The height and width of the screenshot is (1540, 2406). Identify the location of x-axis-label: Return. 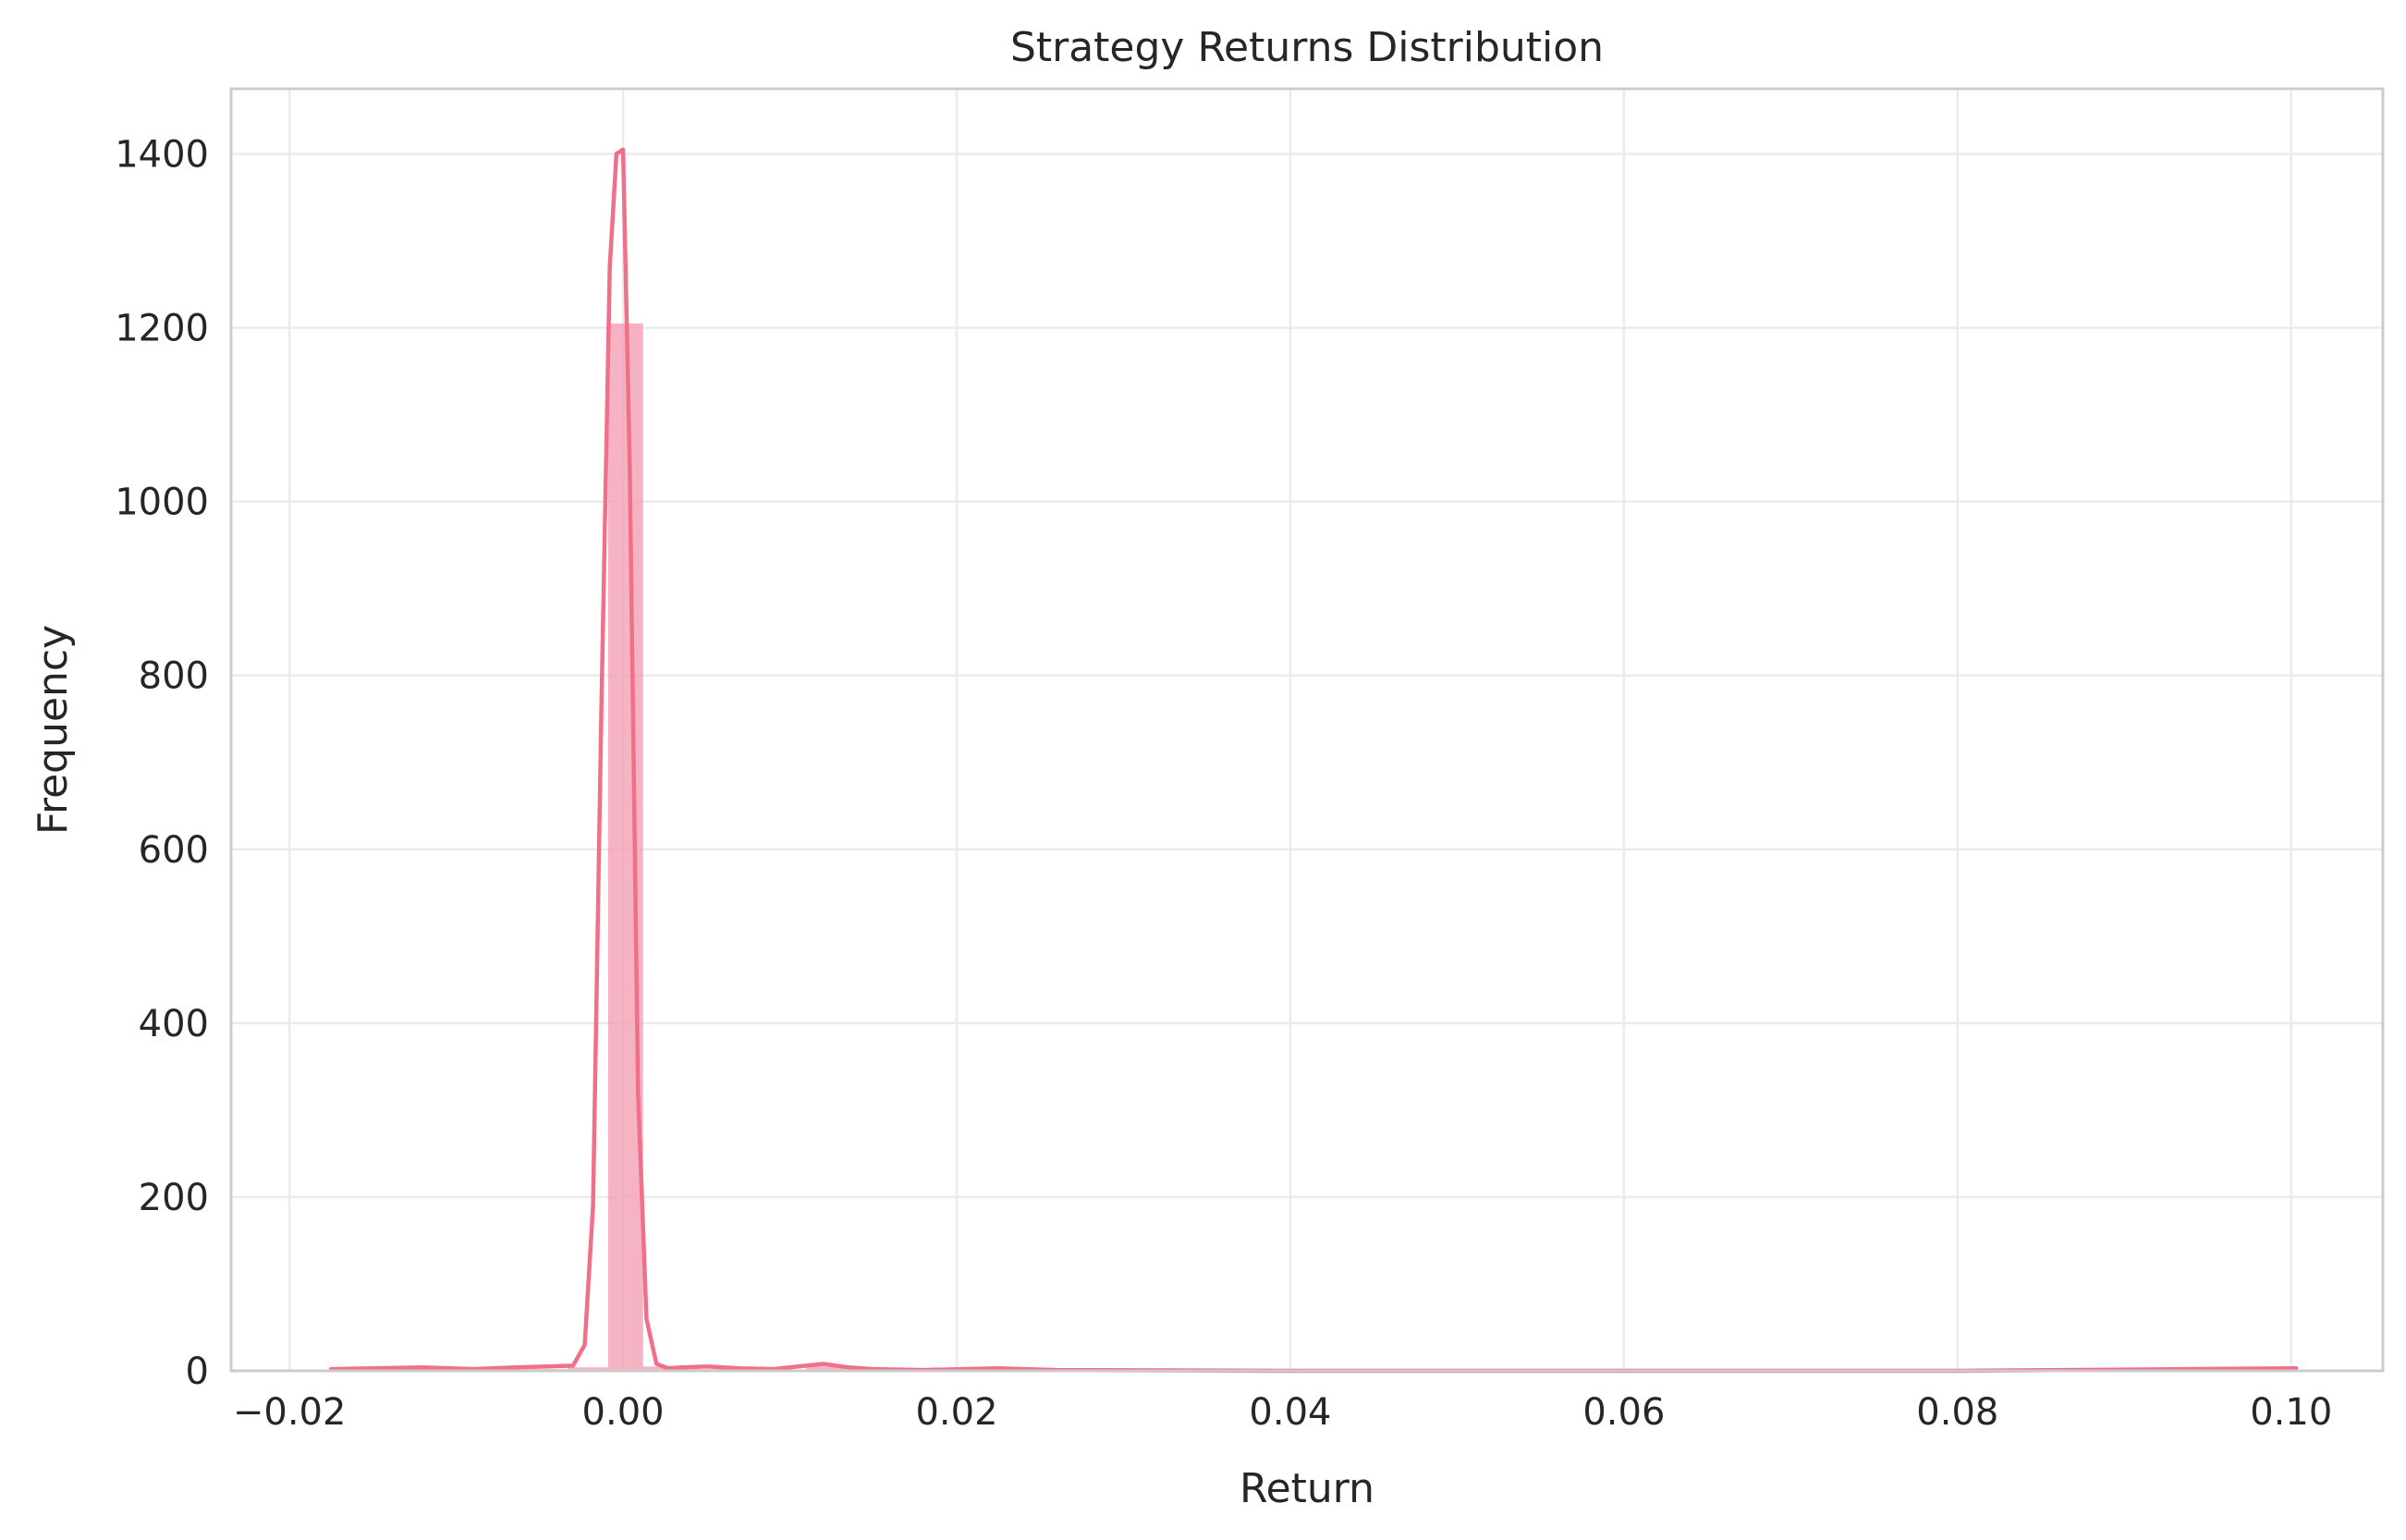
(1307, 1488).